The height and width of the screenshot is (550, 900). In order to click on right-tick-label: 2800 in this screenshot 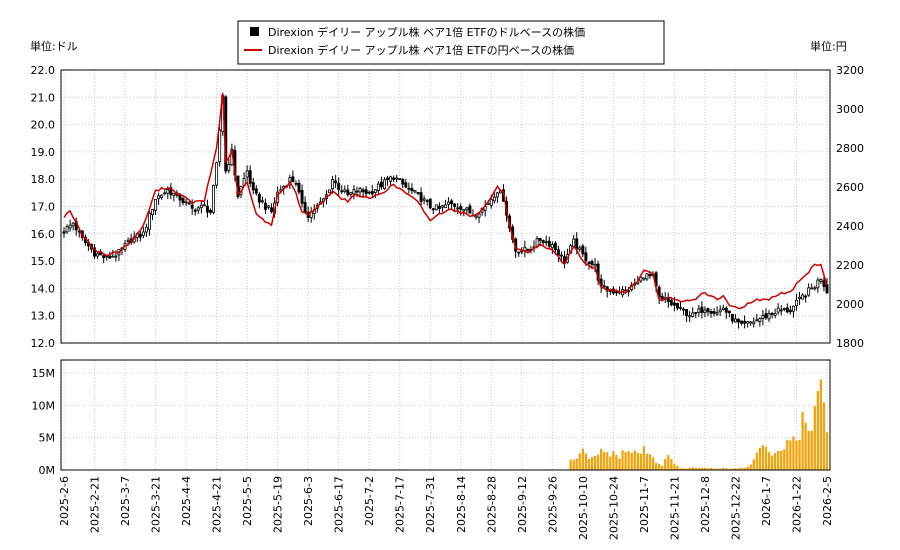, I will do `click(850, 148)`.